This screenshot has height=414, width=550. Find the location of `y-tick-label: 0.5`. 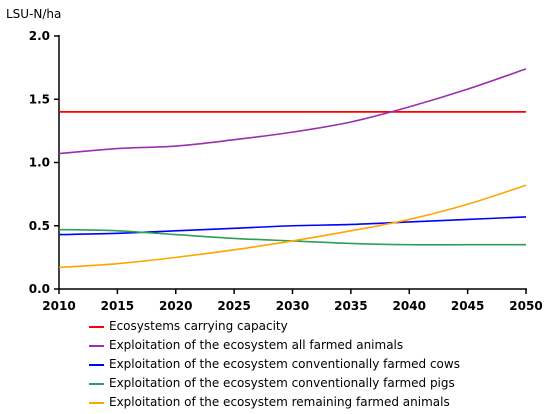

y-tick-label: 0.5 is located at coordinates (39, 226).